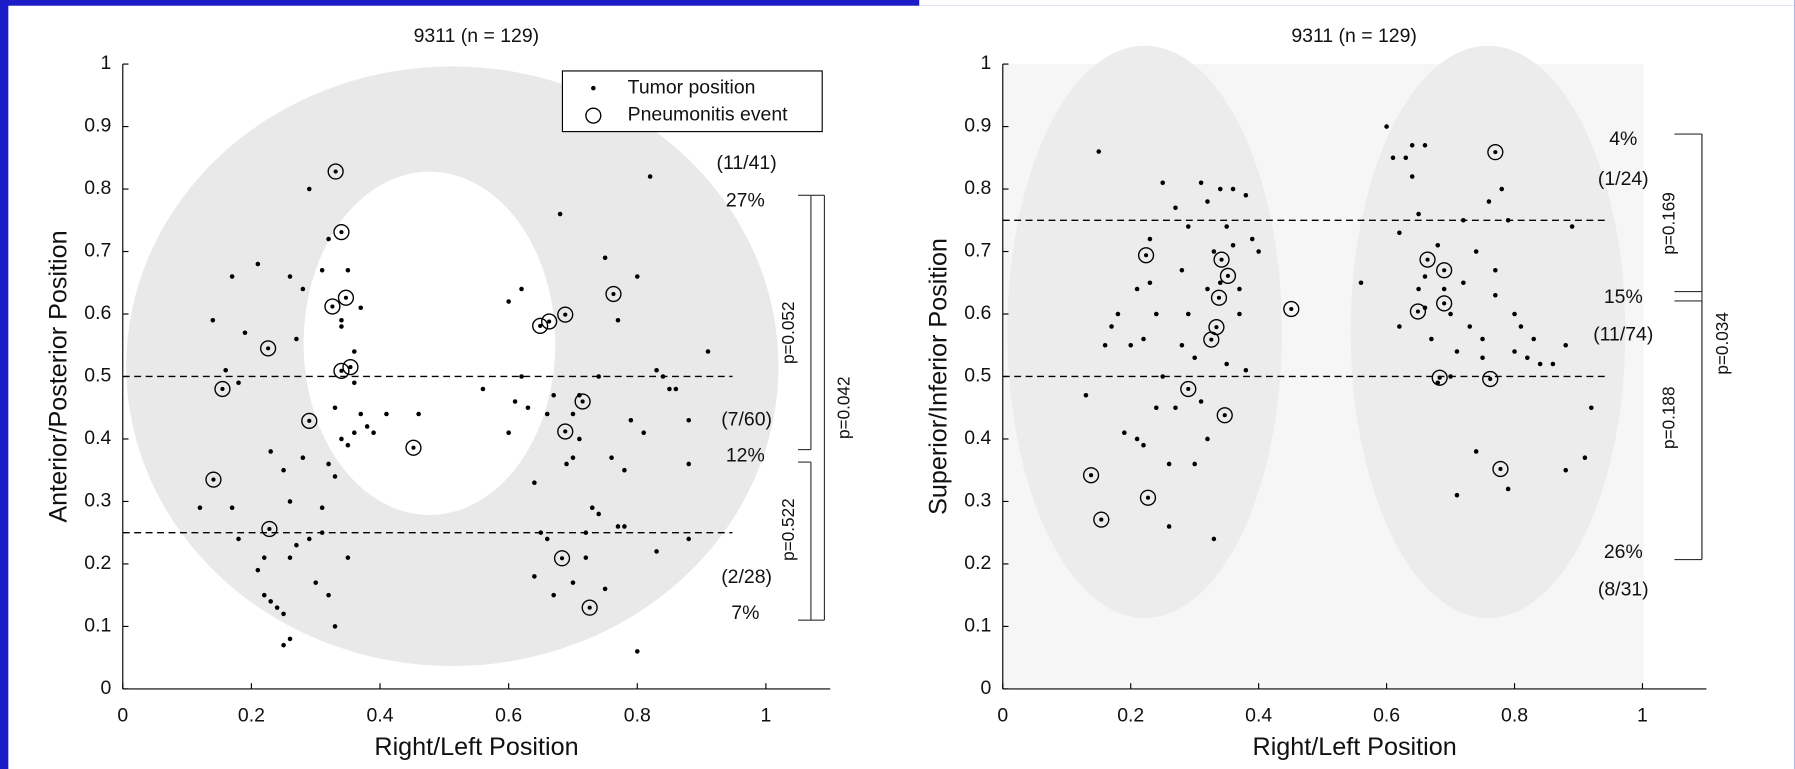  Describe the element at coordinates (508, 716) in the screenshot. I see `x-tick-label: 0.6` at that location.